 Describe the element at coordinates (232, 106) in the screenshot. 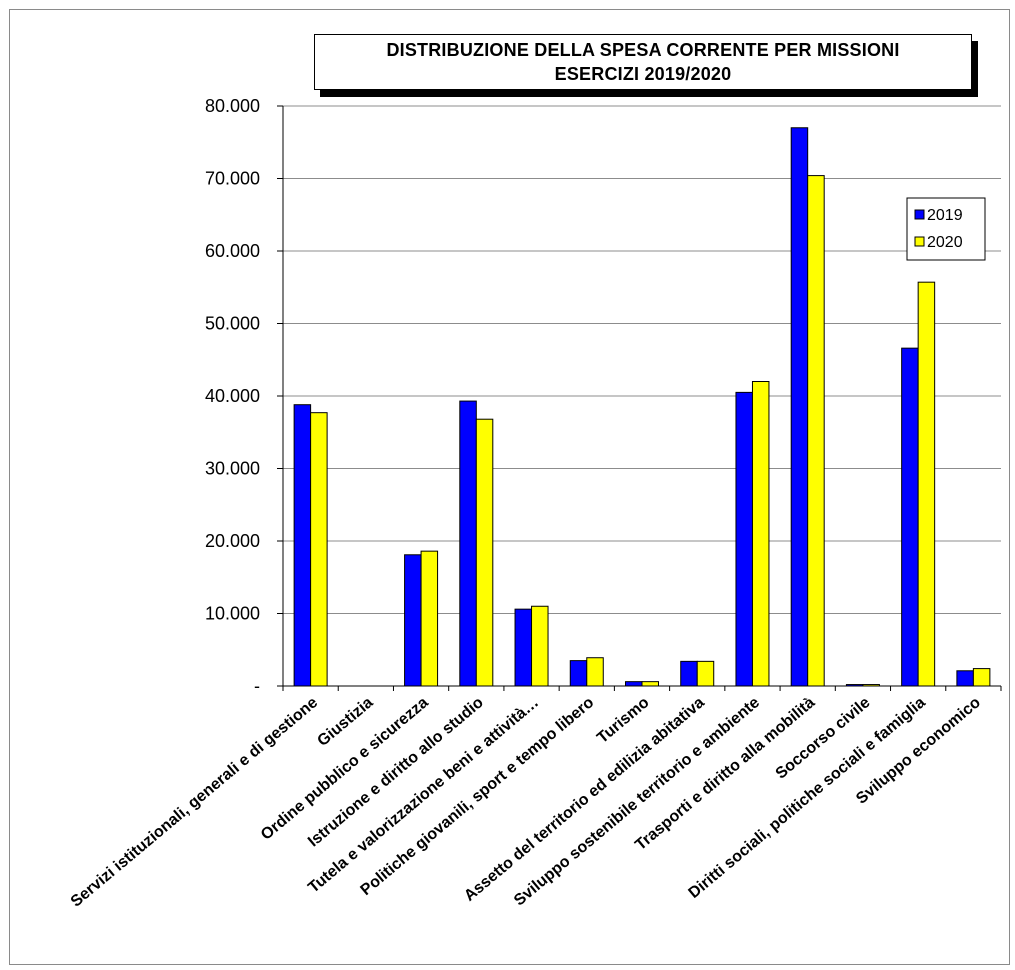

I see `y-tick-label: 80.000` at that location.